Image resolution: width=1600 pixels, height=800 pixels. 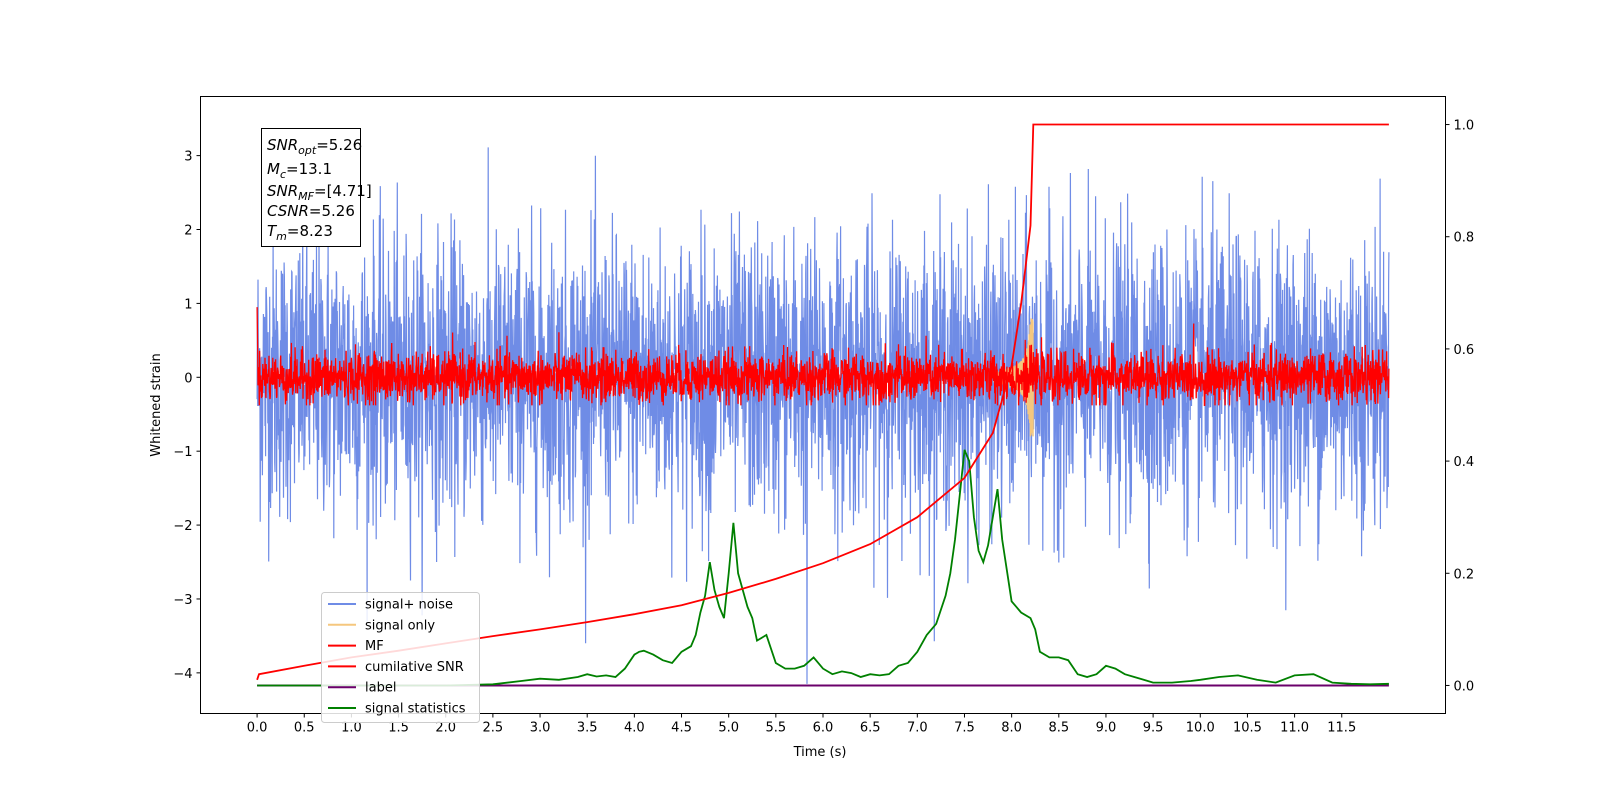 I want to click on x-tick-label: 2.5, so click(x=493, y=728).